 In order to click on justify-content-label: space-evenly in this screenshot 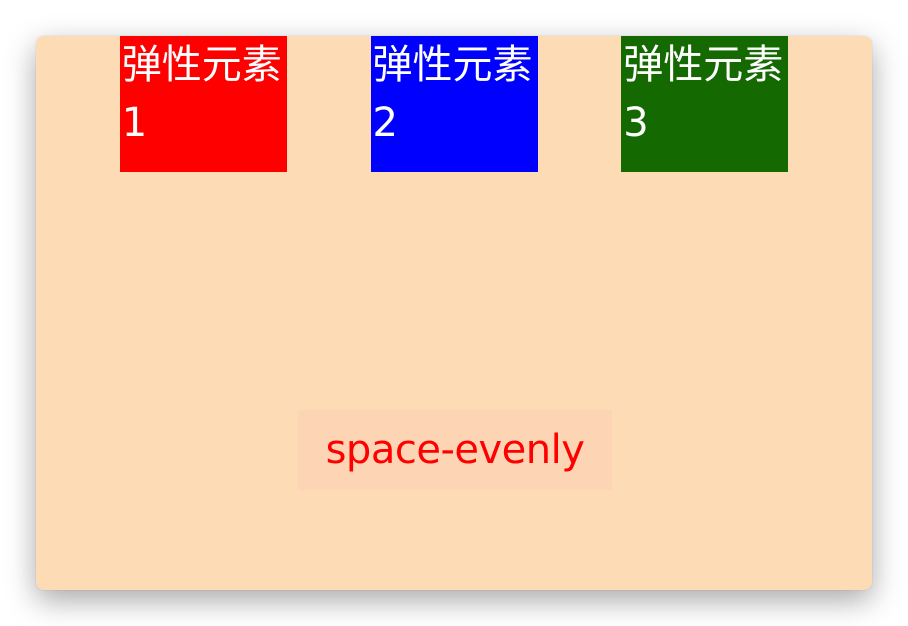, I will do `click(455, 450)`.